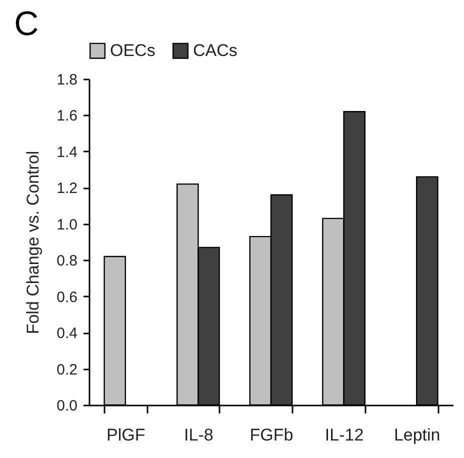  I want to click on y-tick-label: 1.0, so click(67, 225).